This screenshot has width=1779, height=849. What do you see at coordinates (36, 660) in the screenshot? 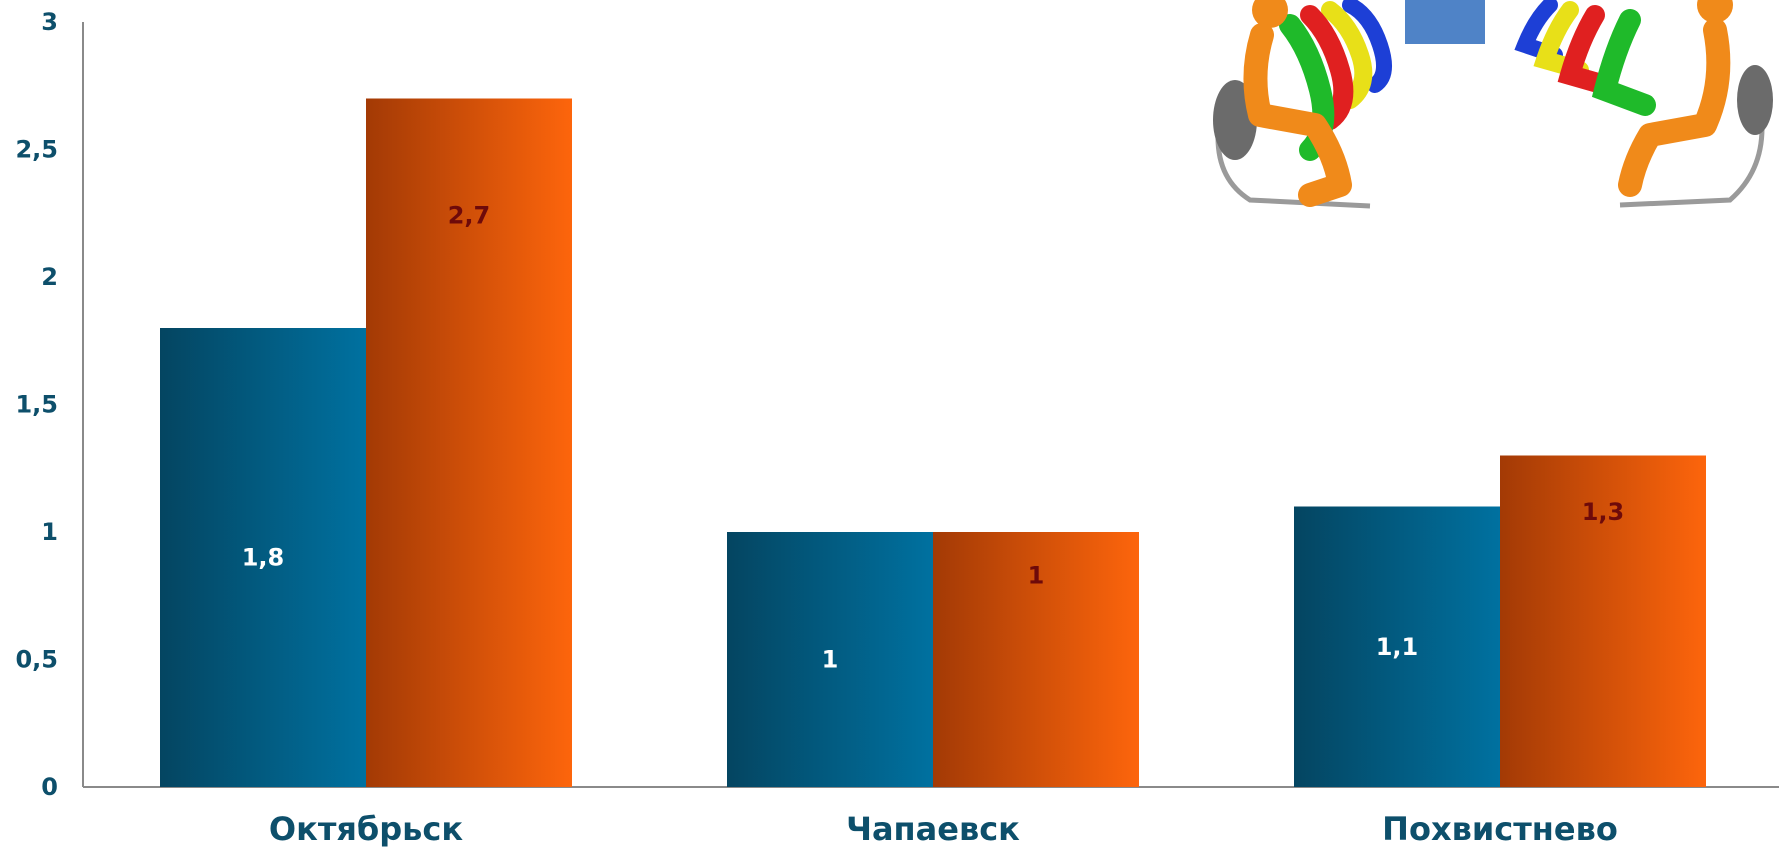
I see `y-tick-label: 0,5` at bounding box center [36, 660].